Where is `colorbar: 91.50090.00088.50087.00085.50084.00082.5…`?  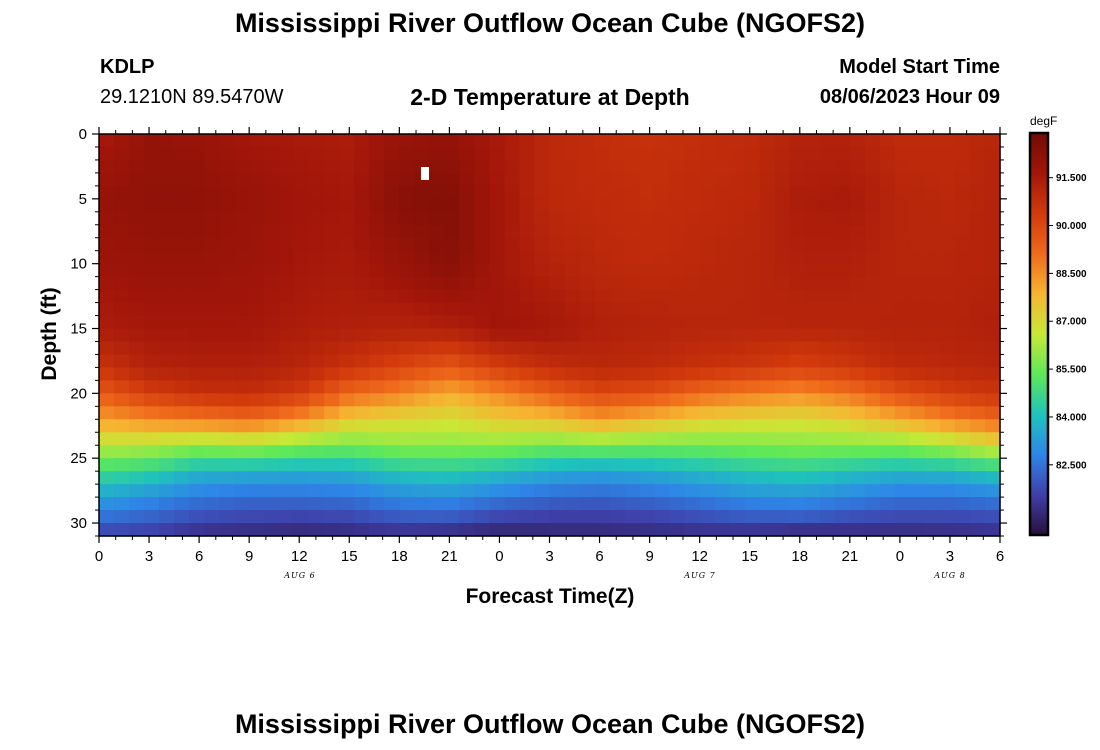
colorbar: 91.50090.00088.50087.00085.50084.00082.5… is located at coordinates (1057, 334).